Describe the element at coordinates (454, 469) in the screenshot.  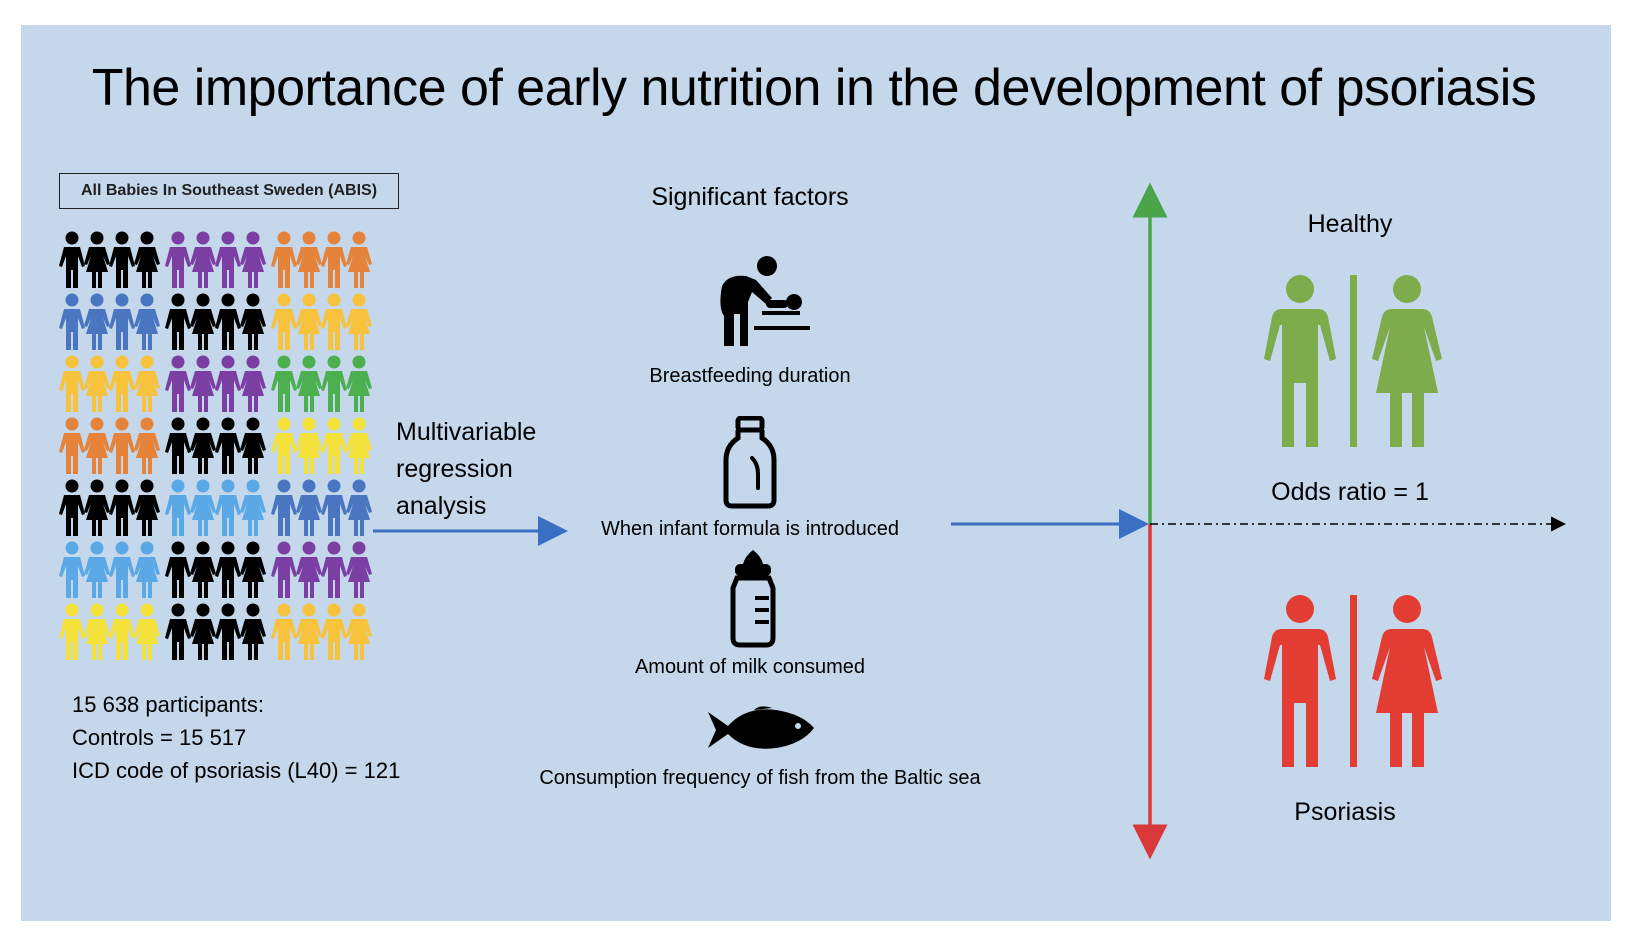
I see `analysis-line-2: regression` at that location.